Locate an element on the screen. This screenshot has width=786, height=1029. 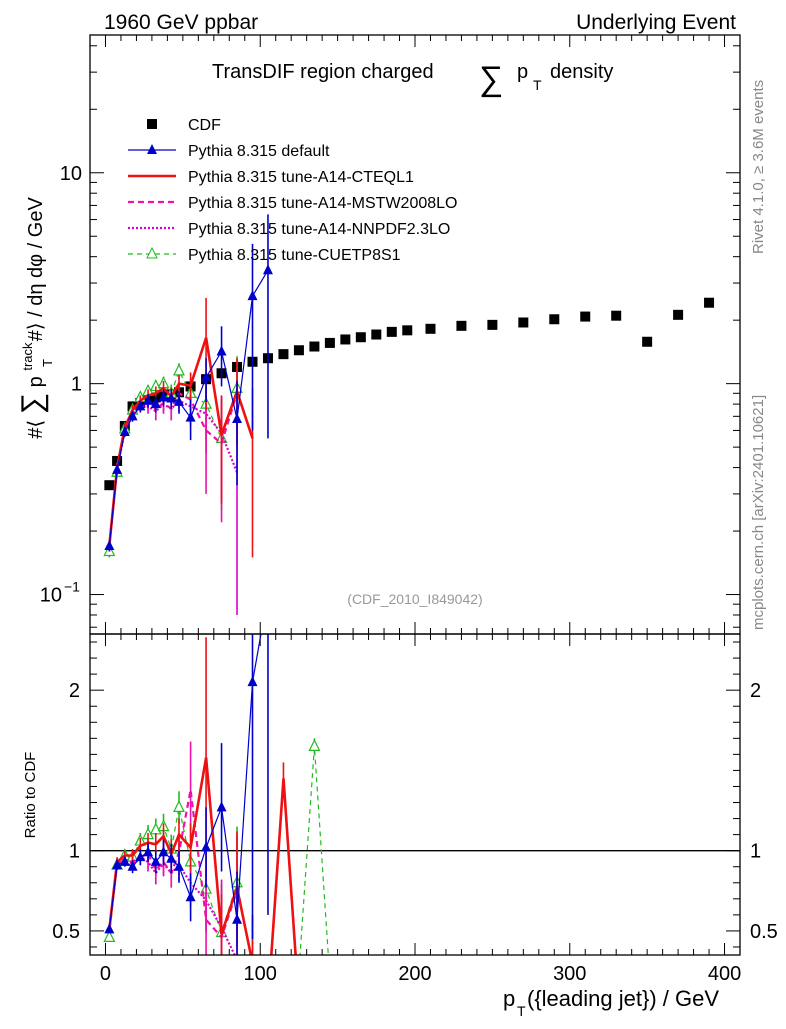
cdf-data-group is located at coordinates (409, 394).